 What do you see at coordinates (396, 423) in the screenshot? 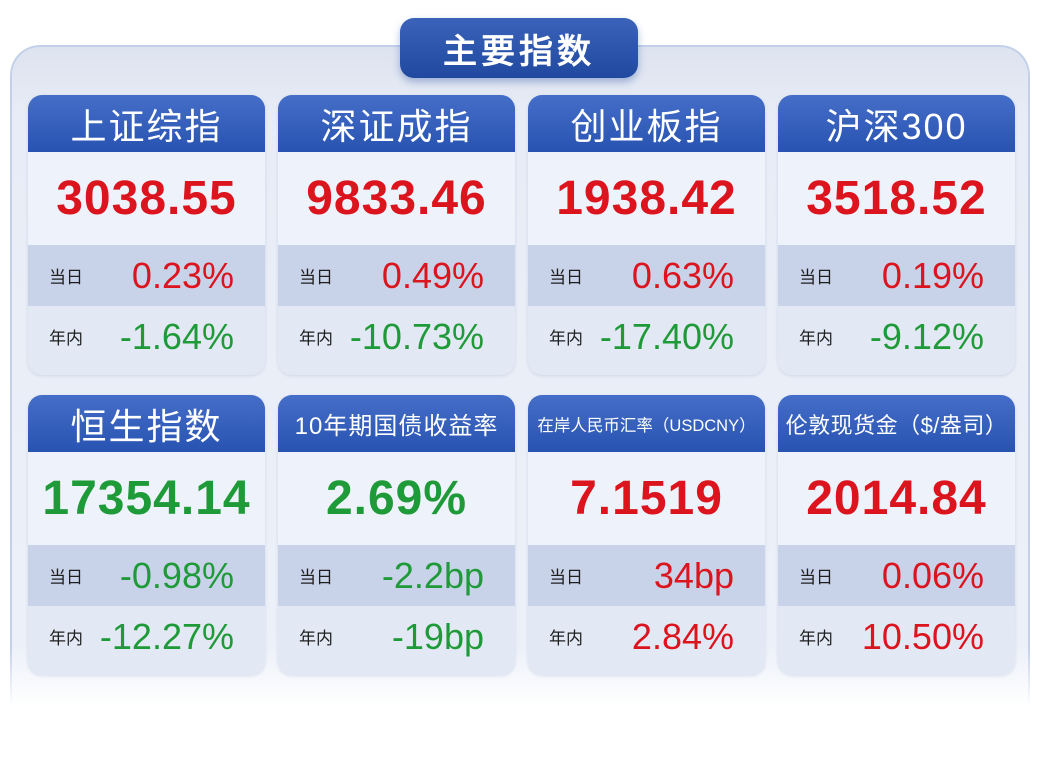
I see `card-title: 10年期国债收益率` at bounding box center [396, 423].